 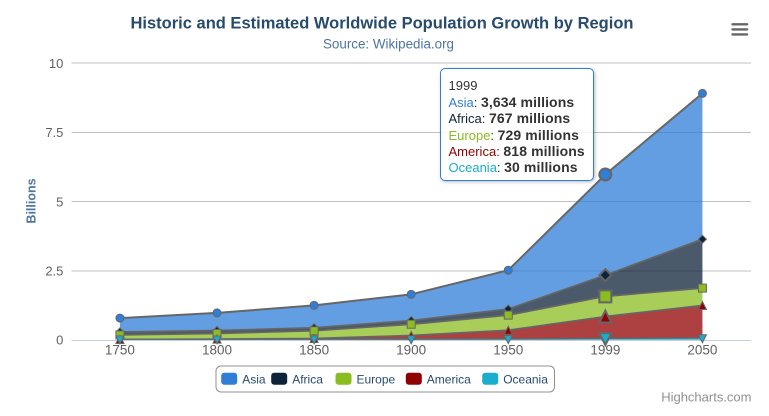 What do you see at coordinates (56, 63) in the screenshot?
I see `svg-text: 10` at bounding box center [56, 63].